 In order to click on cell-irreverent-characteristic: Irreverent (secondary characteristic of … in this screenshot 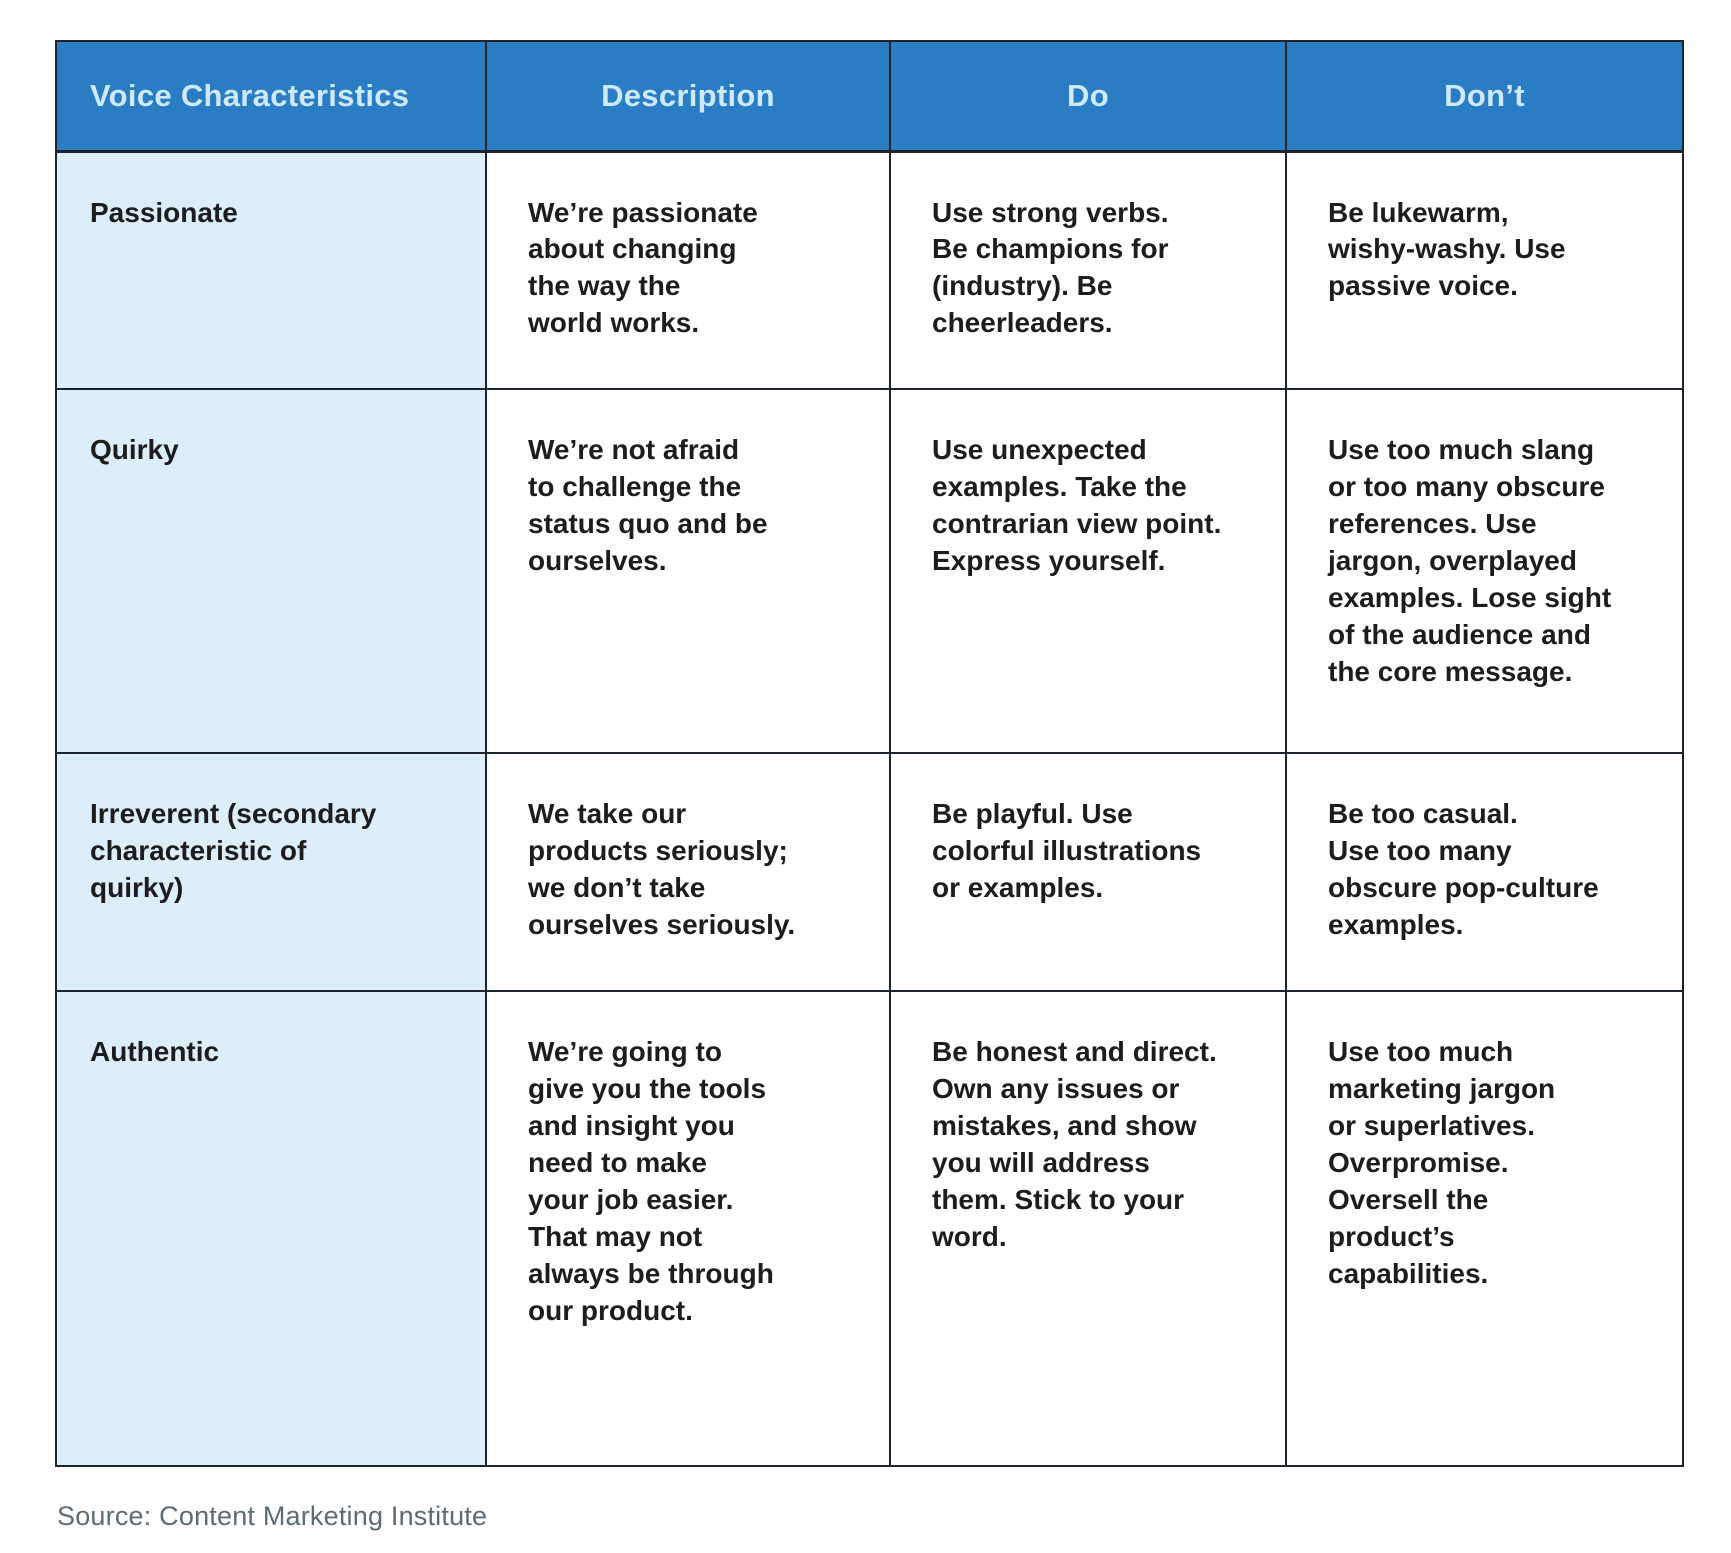, I will do `click(271, 872)`.